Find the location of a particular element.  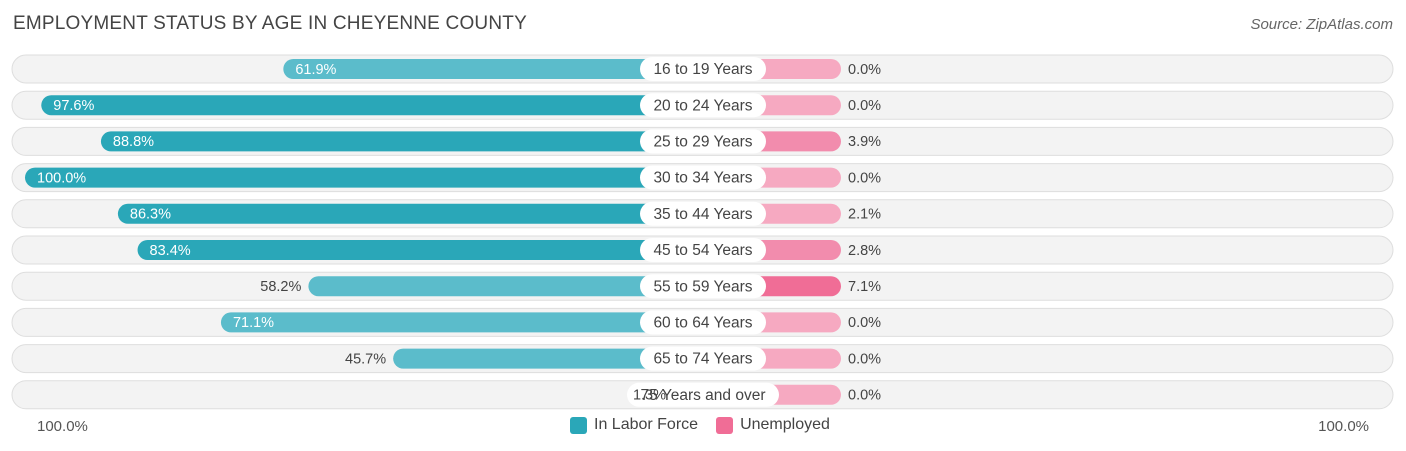

value-label-labor: 83.4% is located at coordinates (170, 251).